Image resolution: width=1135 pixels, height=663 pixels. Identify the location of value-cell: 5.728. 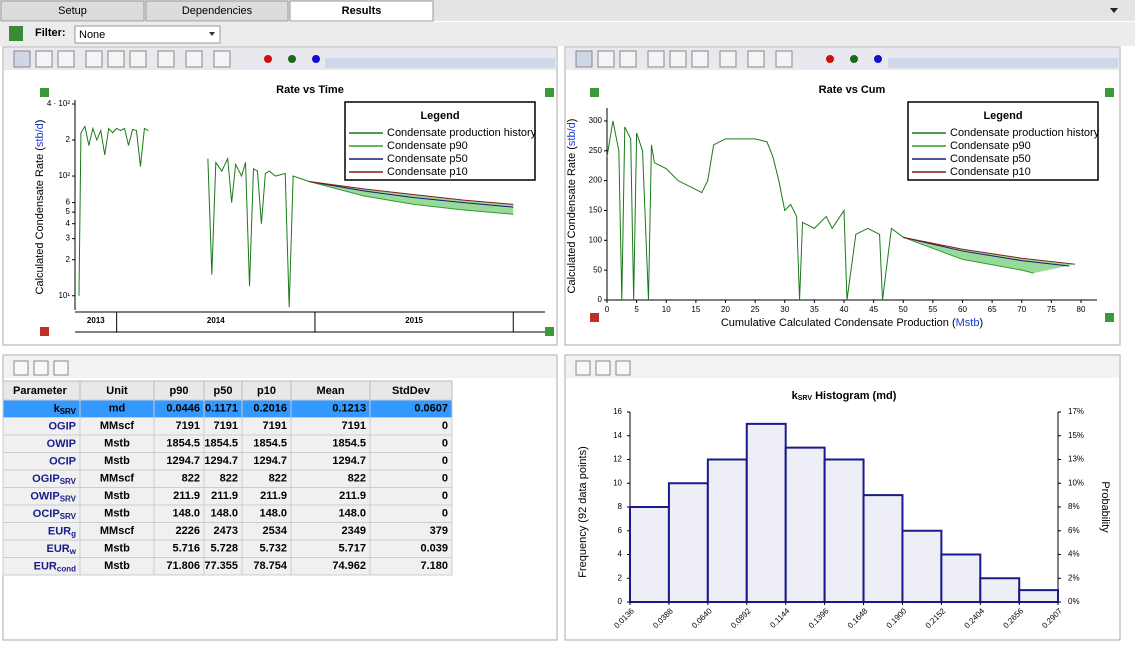
(224, 549).